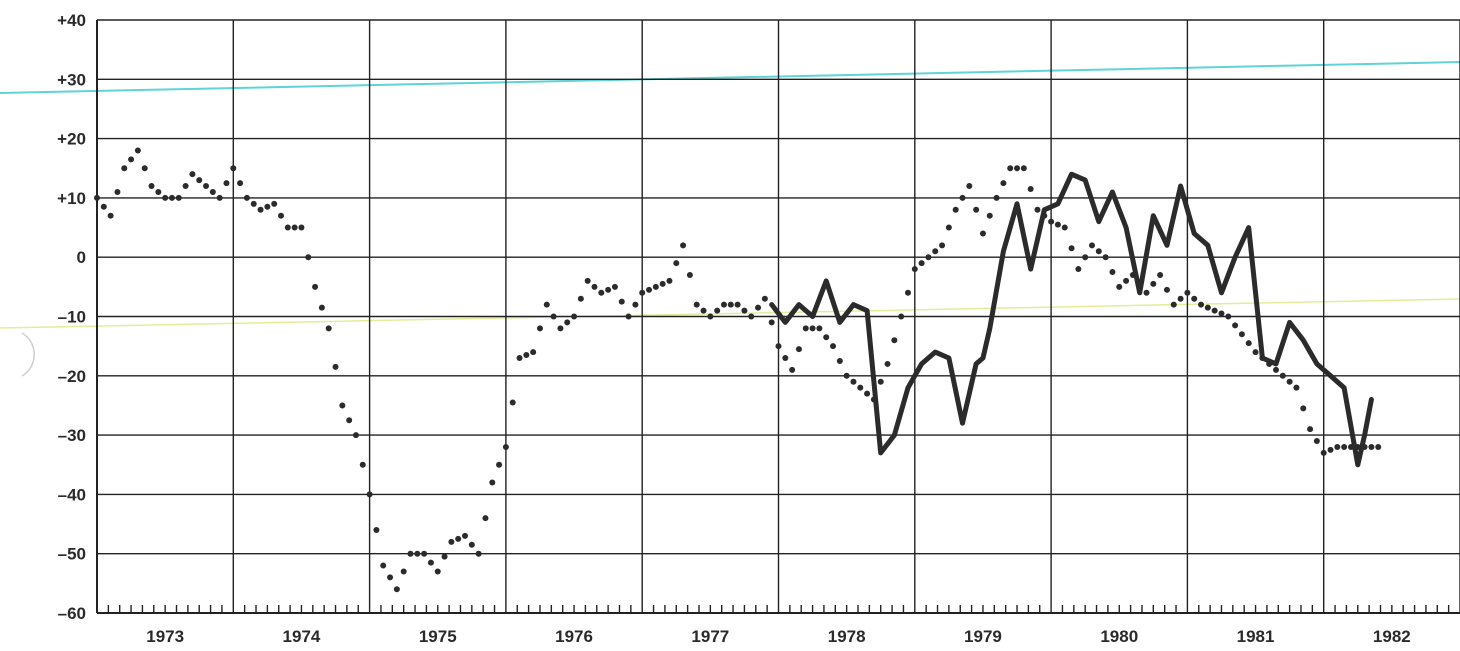 The image size is (1460, 651). I want to click on y-tick-label: –20, so click(72, 376).